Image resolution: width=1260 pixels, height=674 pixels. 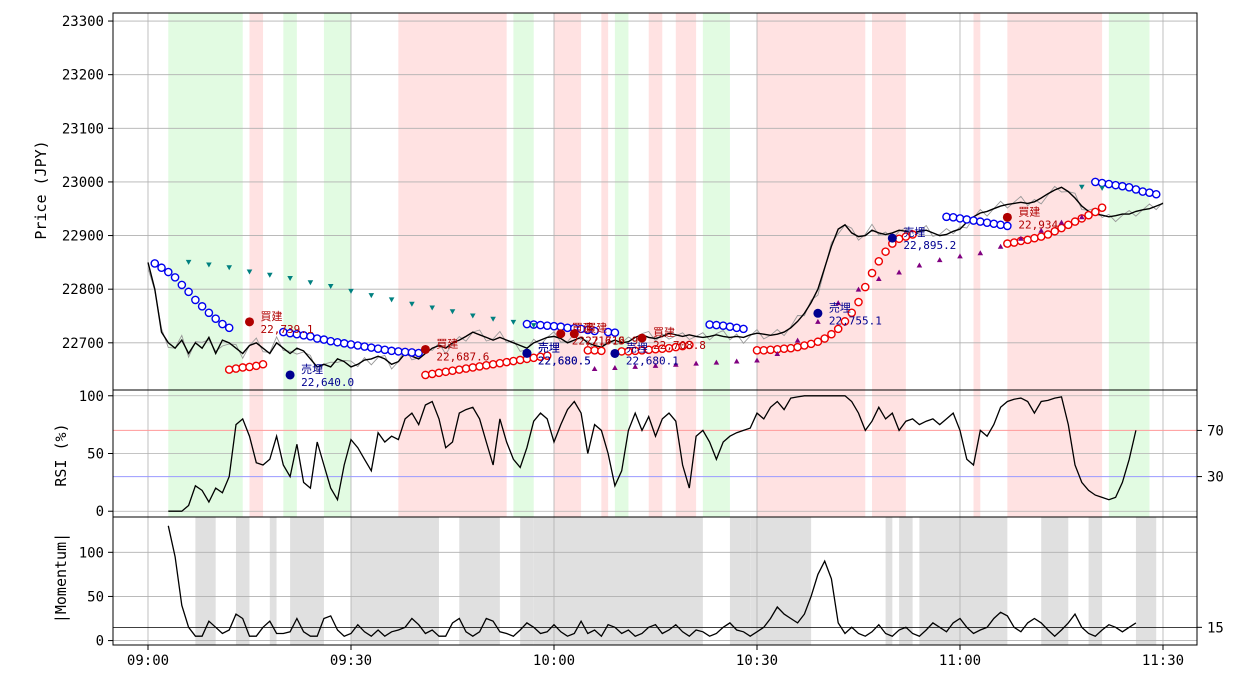 What do you see at coordinates (652, 581) in the screenshot?
I see `momentum-line` at bounding box center [652, 581].